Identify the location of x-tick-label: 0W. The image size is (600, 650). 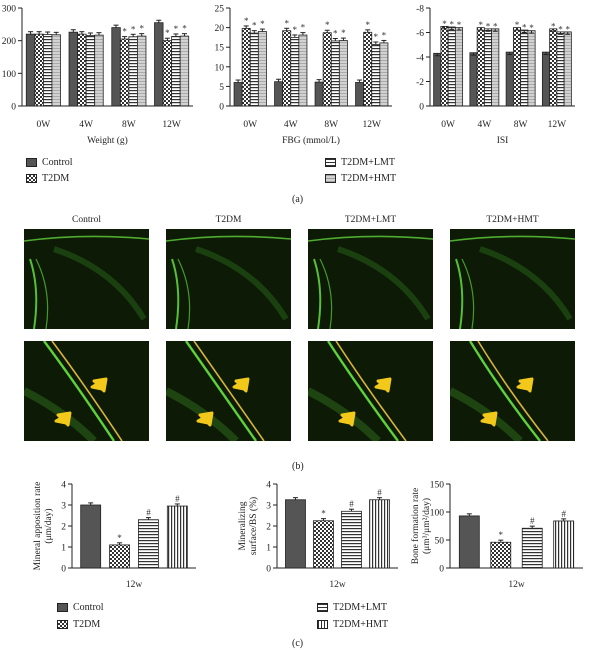
(250, 125).